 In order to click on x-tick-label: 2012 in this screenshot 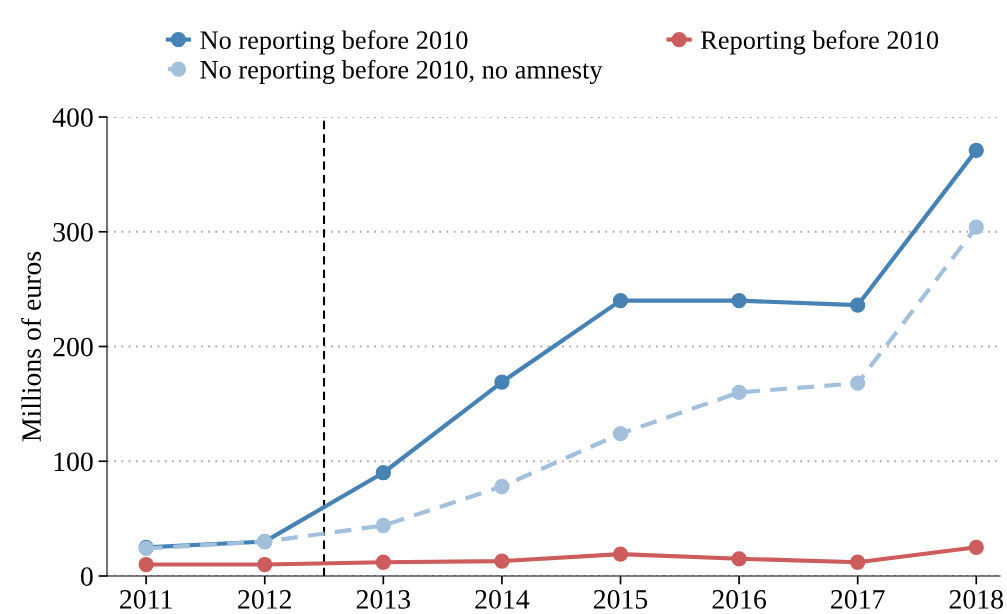, I will do `click(264, 599)`.